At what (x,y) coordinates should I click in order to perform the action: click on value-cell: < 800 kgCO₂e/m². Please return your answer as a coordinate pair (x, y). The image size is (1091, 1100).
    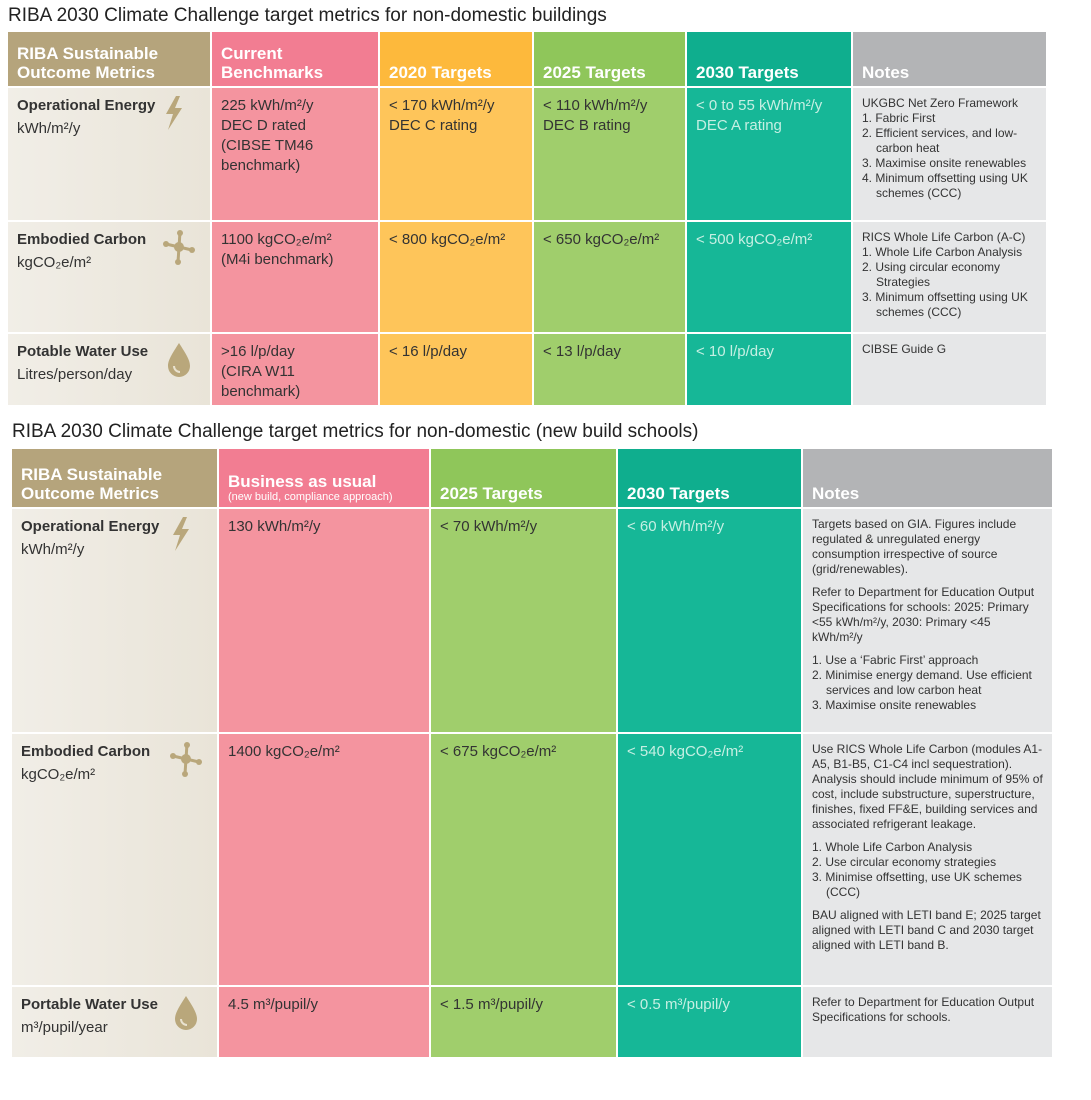
    Looking at the image, I should click on (456, 277).